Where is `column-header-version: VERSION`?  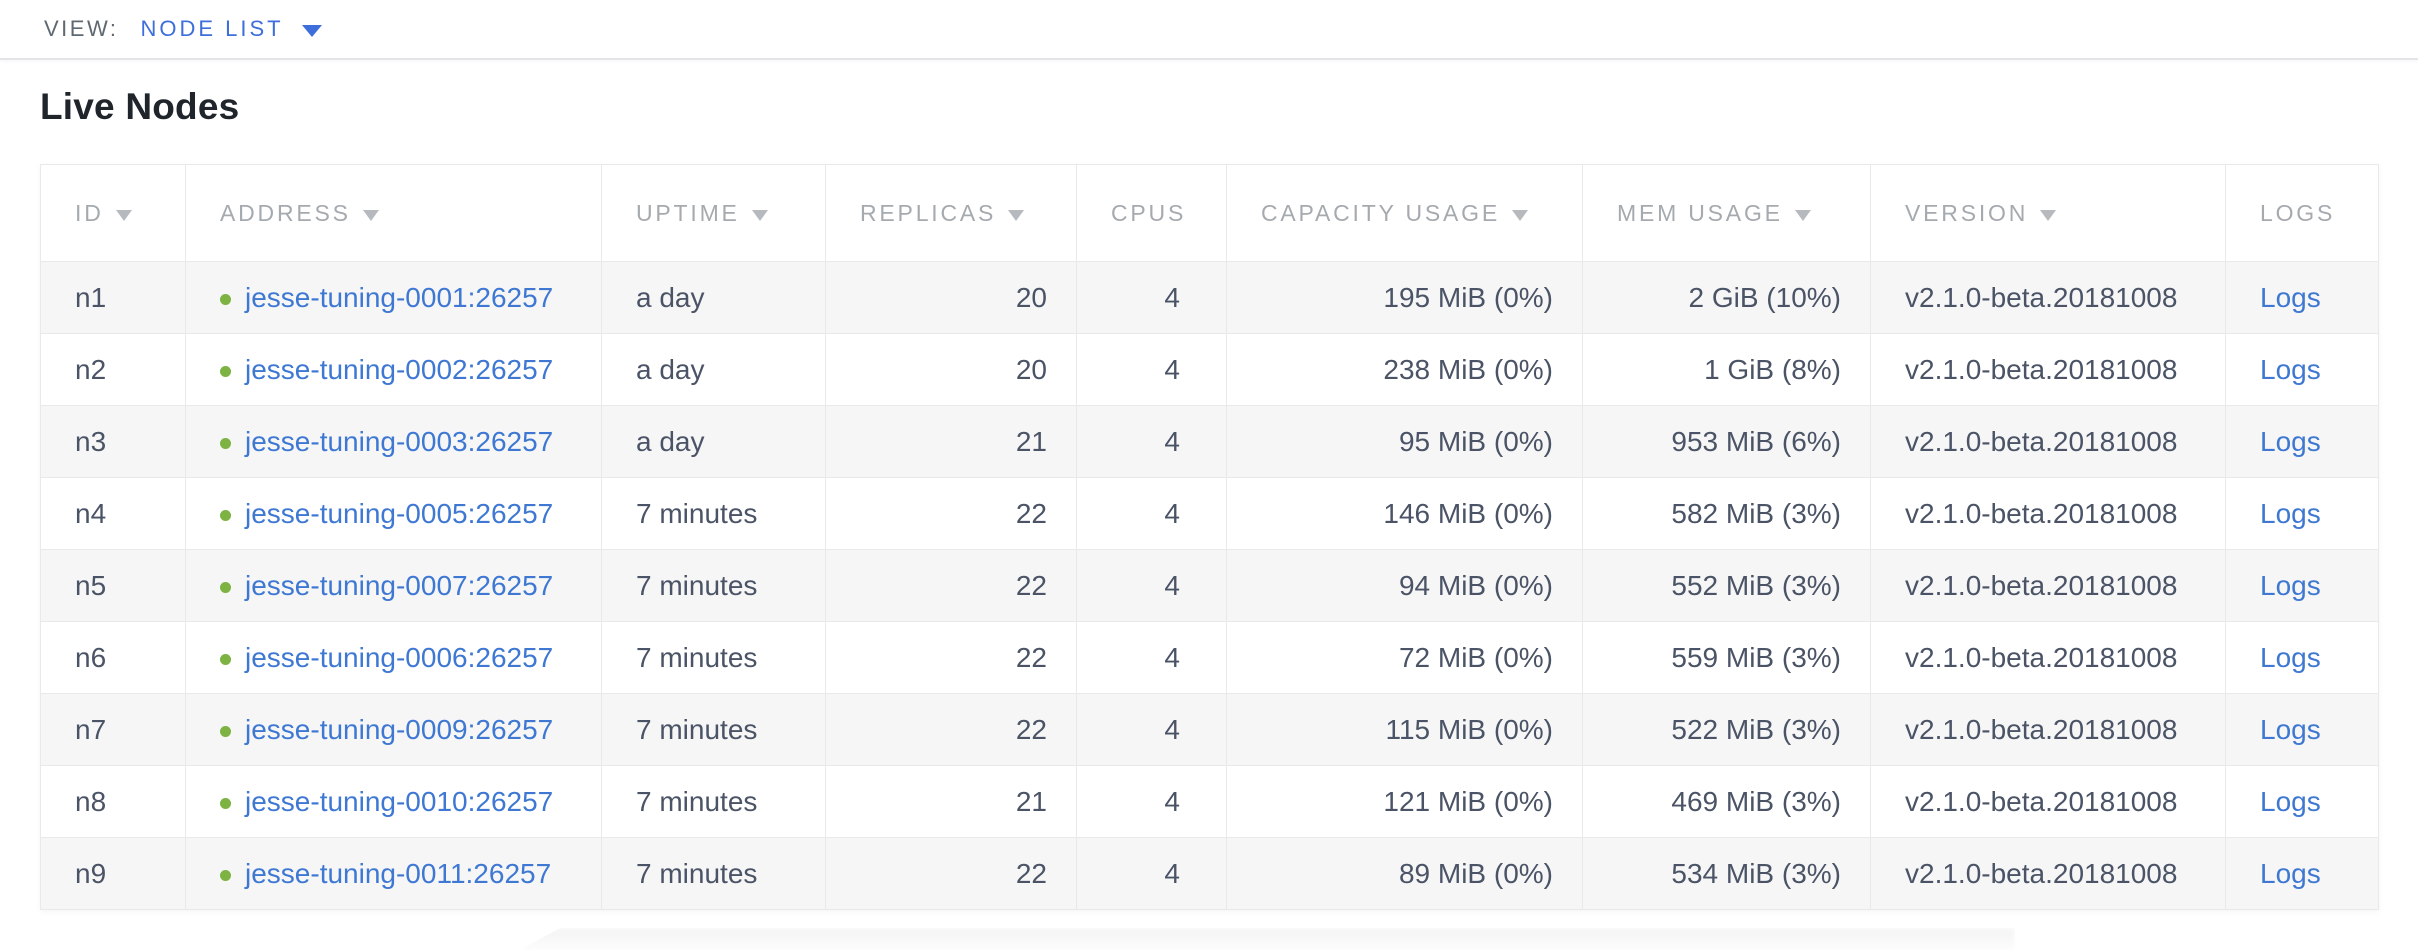
column-header-version: VERSION is located at coordinates (2048, 213).